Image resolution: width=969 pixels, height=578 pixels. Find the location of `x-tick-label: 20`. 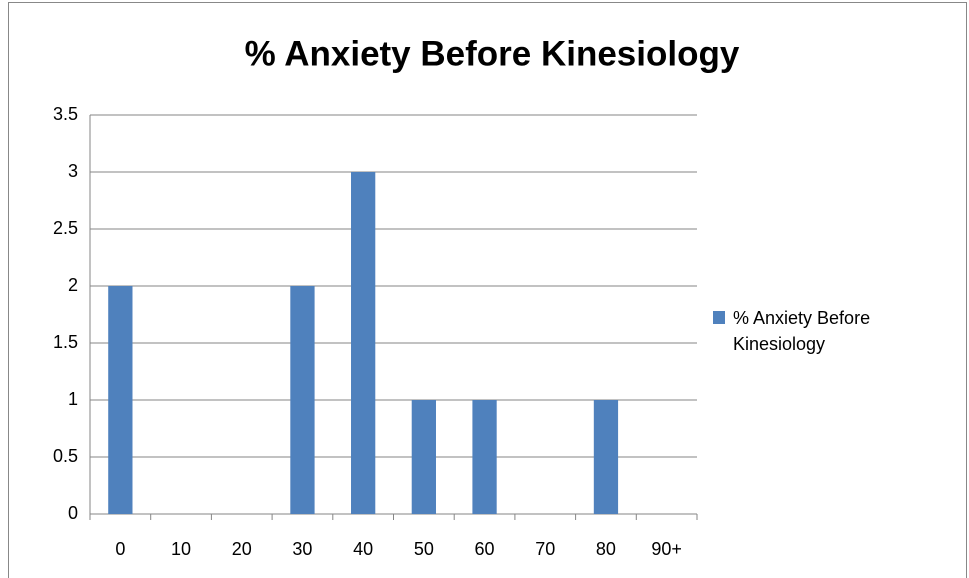

x-tick-label: 20 is located at coordinates (242, 549).